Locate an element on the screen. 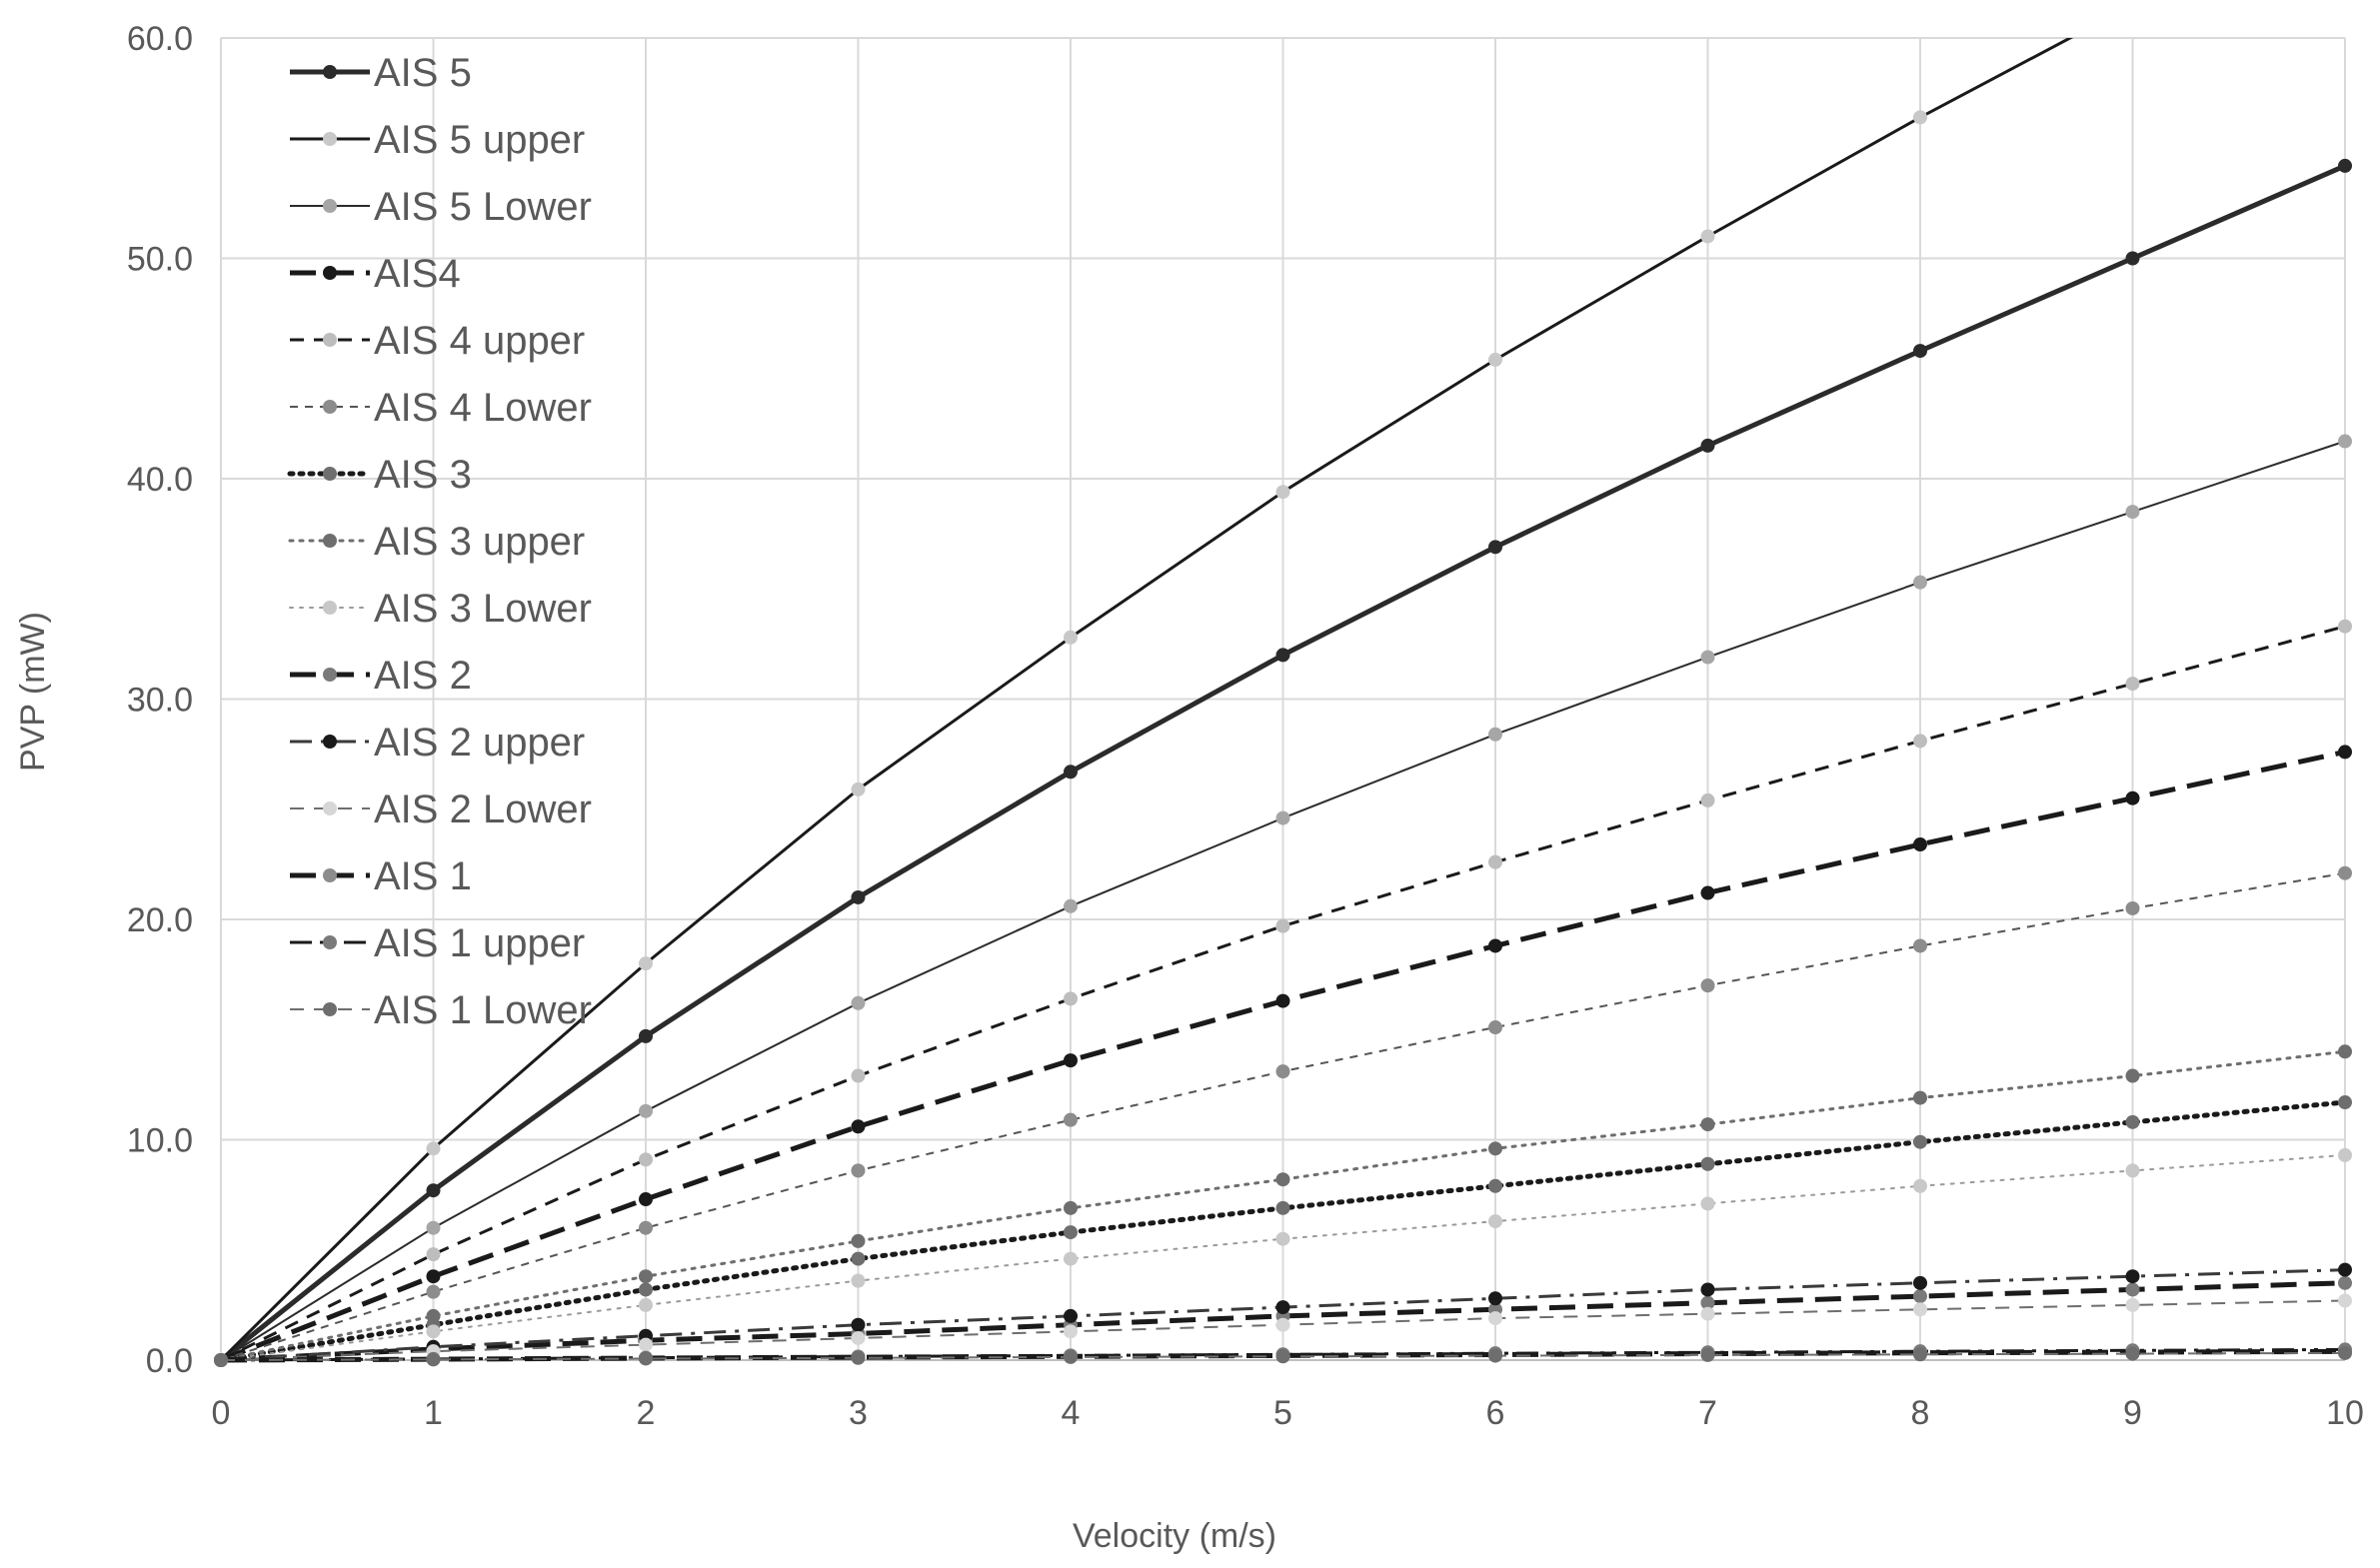  x-tick-label: 0 is located at coordinates (221, 1413).